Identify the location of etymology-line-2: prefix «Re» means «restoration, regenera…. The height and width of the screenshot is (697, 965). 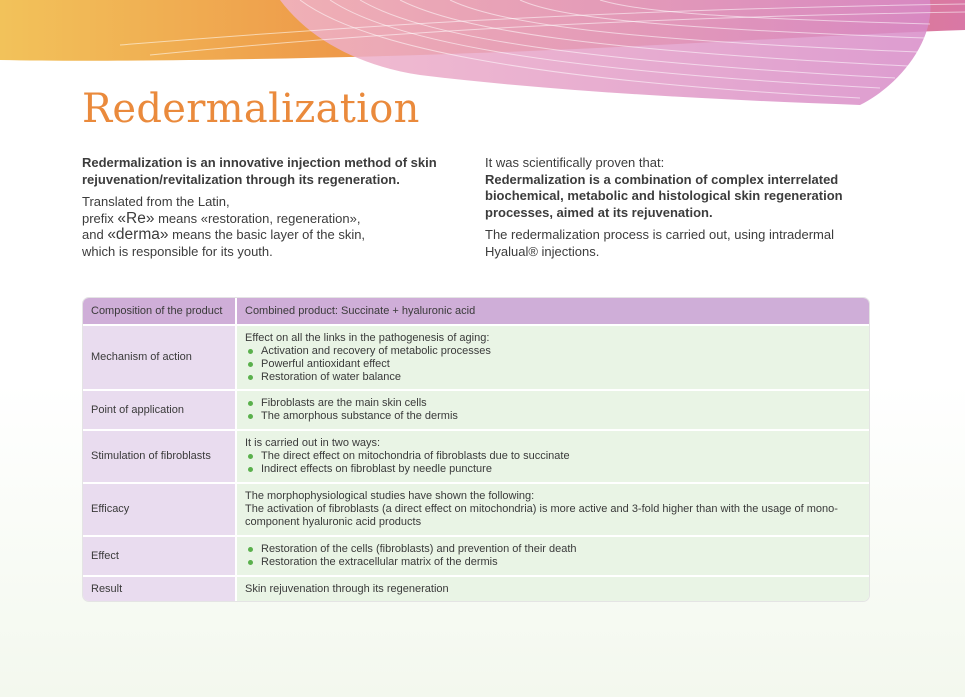
(272, 218).